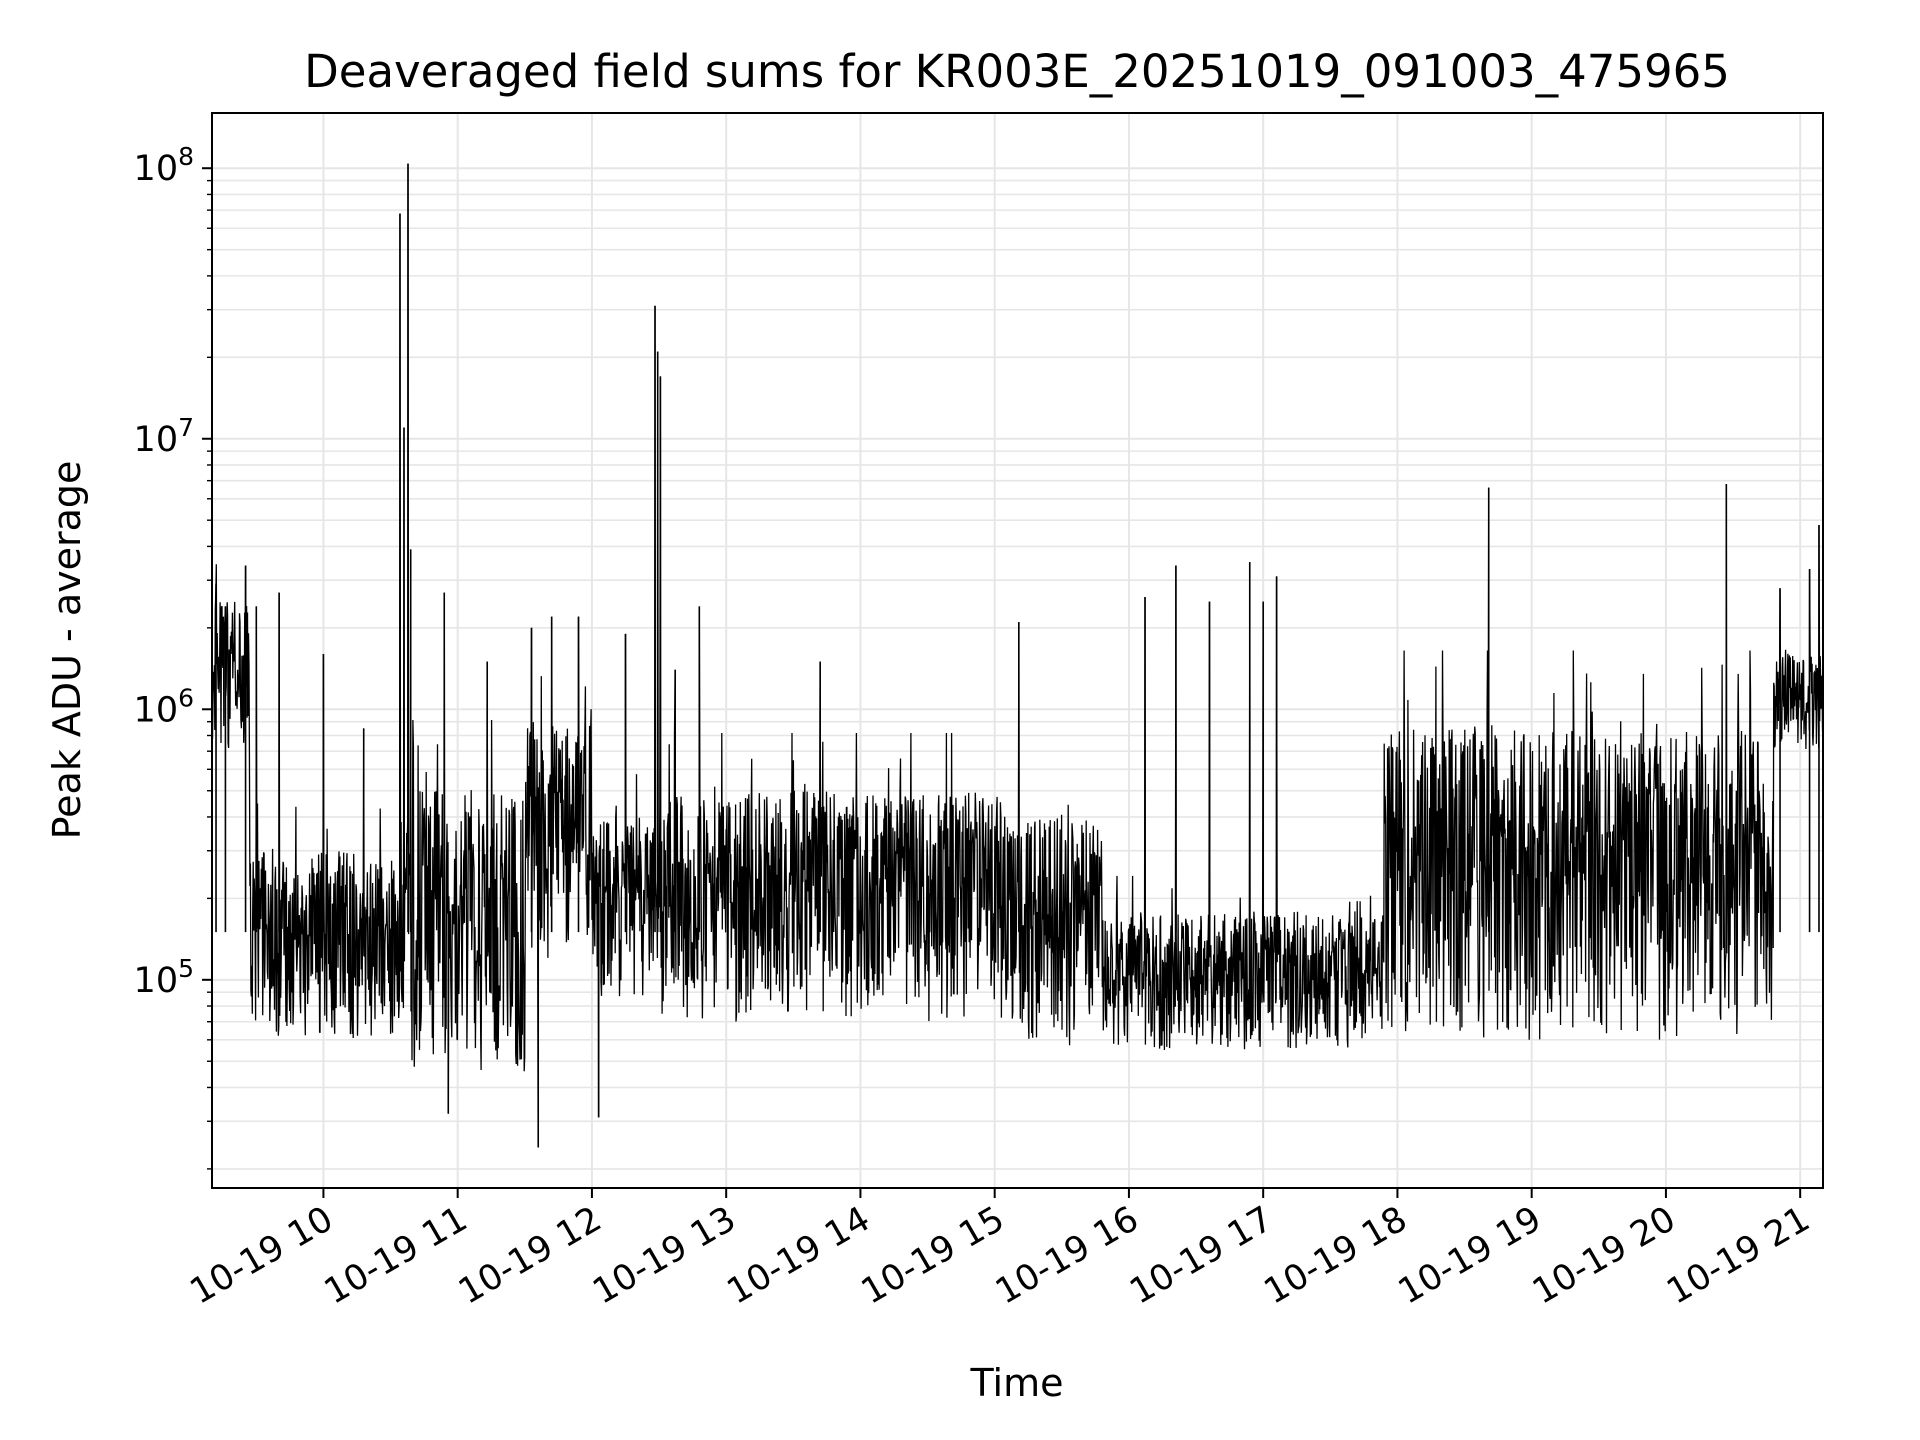 The width and height of the screenshot is (1920, 1440). I want to click on x-axis-label: Time, so click(1017, 1383).